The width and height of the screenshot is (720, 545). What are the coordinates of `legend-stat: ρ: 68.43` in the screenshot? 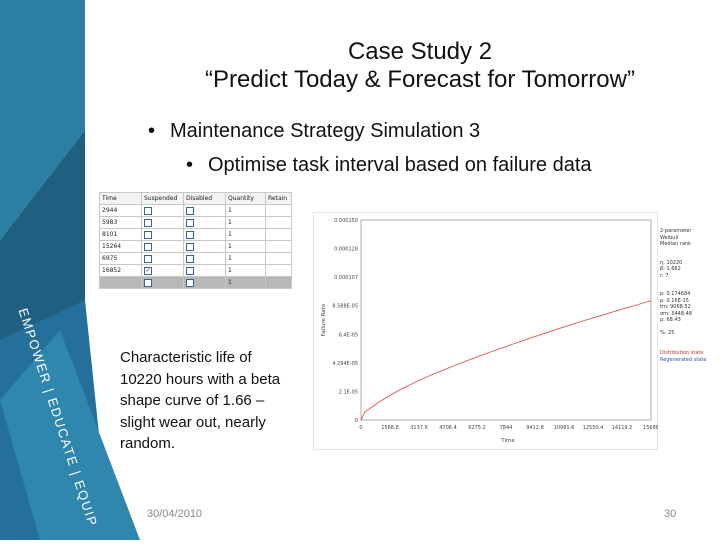 It's located at (670, 320).